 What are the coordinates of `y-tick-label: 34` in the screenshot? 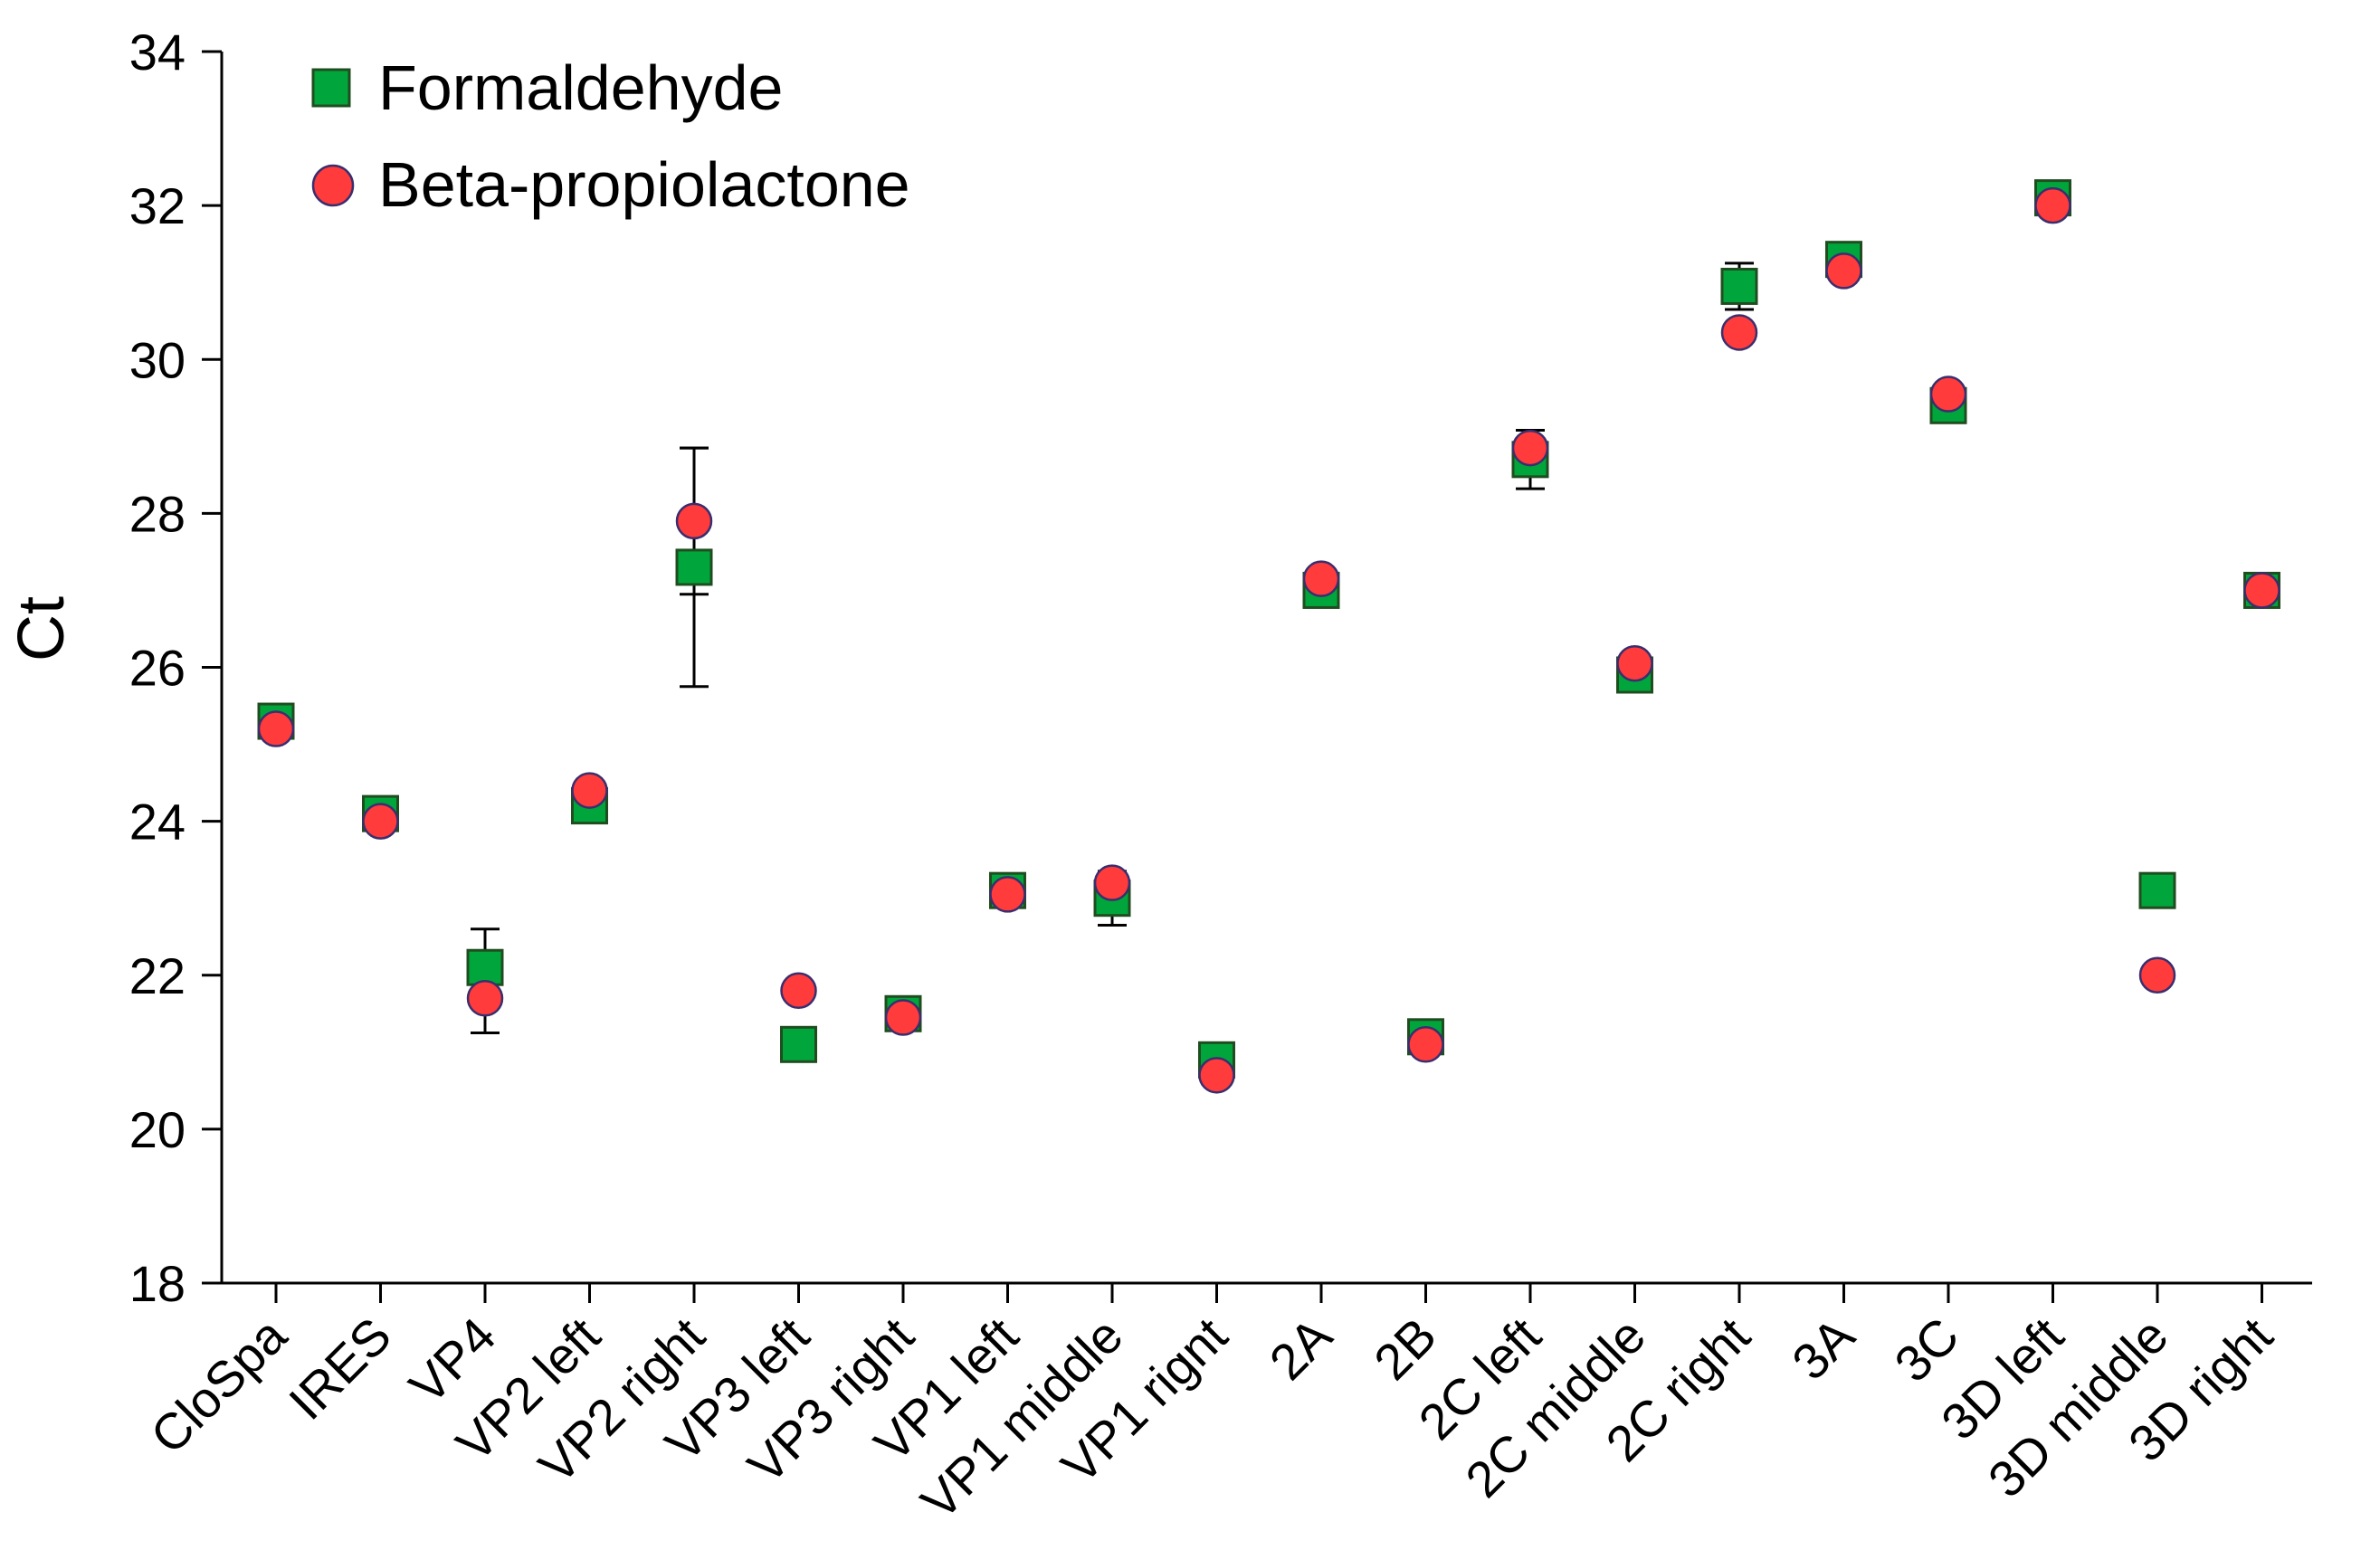 It's located at (157, 52).